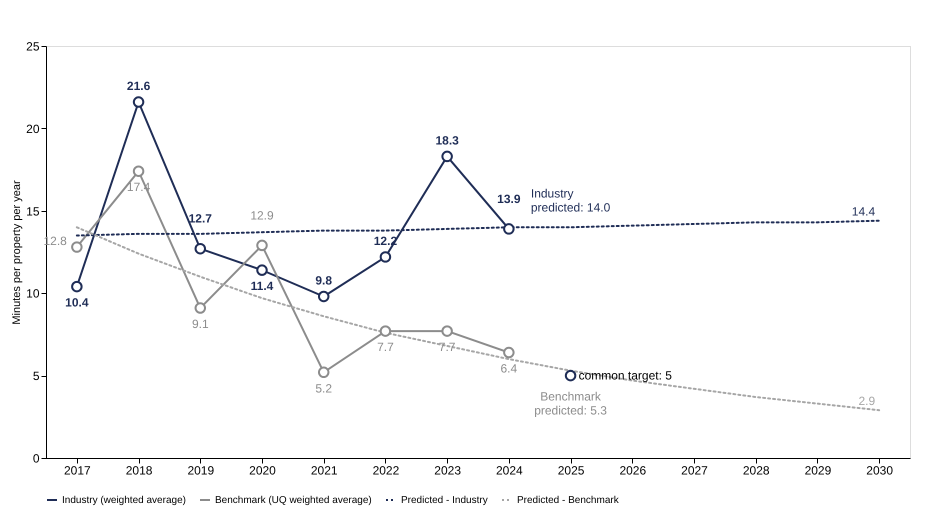  I want to click on legend-label: Benchmark (UQ weighted average), so click(293, 500).